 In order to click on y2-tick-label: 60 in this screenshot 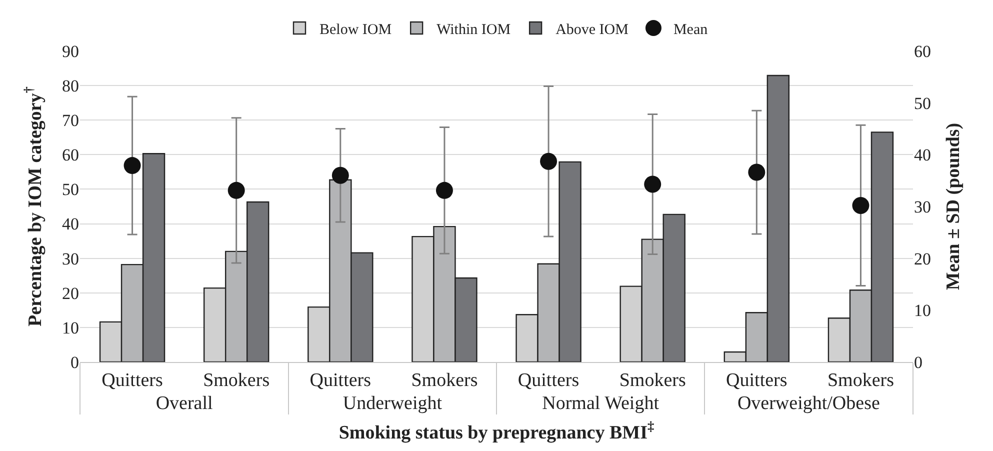, I will do `click(922, 51)`.